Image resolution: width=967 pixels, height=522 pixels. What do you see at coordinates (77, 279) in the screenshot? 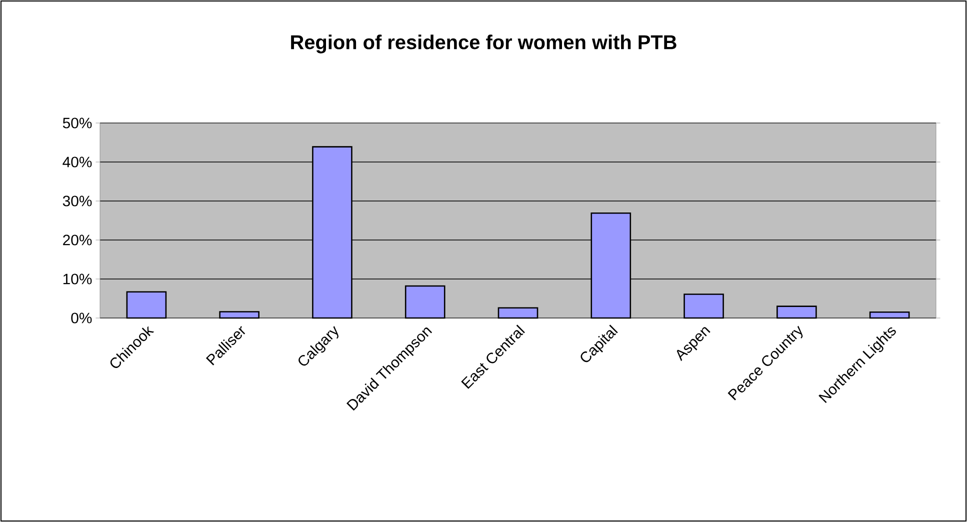
I see `y-tick-label: 10%` at bounding box center [77, 279].